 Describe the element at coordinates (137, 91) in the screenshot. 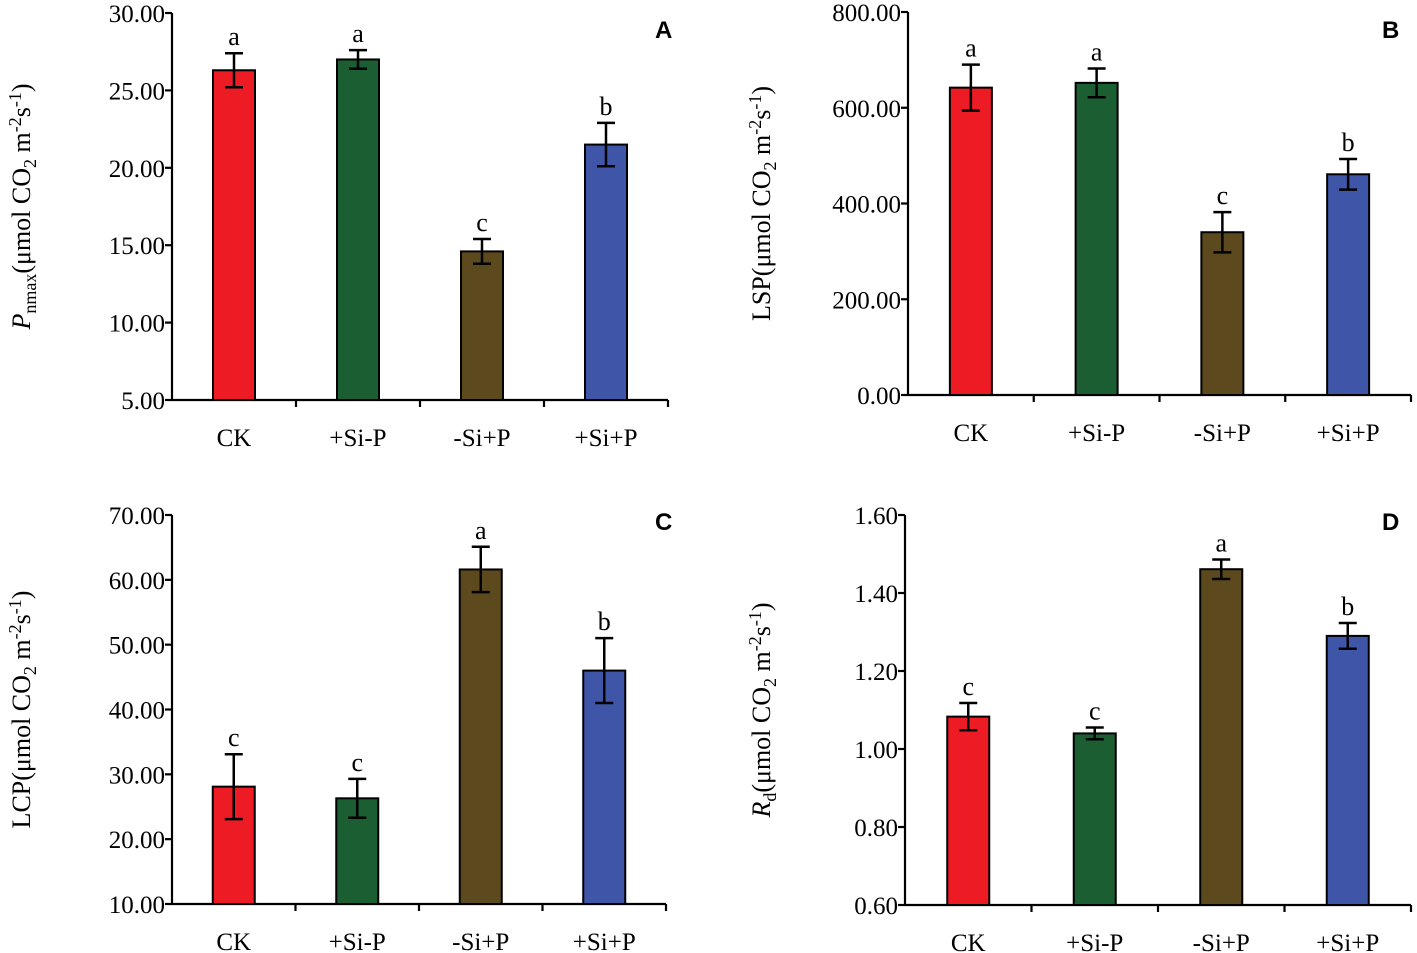

I see `y-tick-label: 25.00` at that location.